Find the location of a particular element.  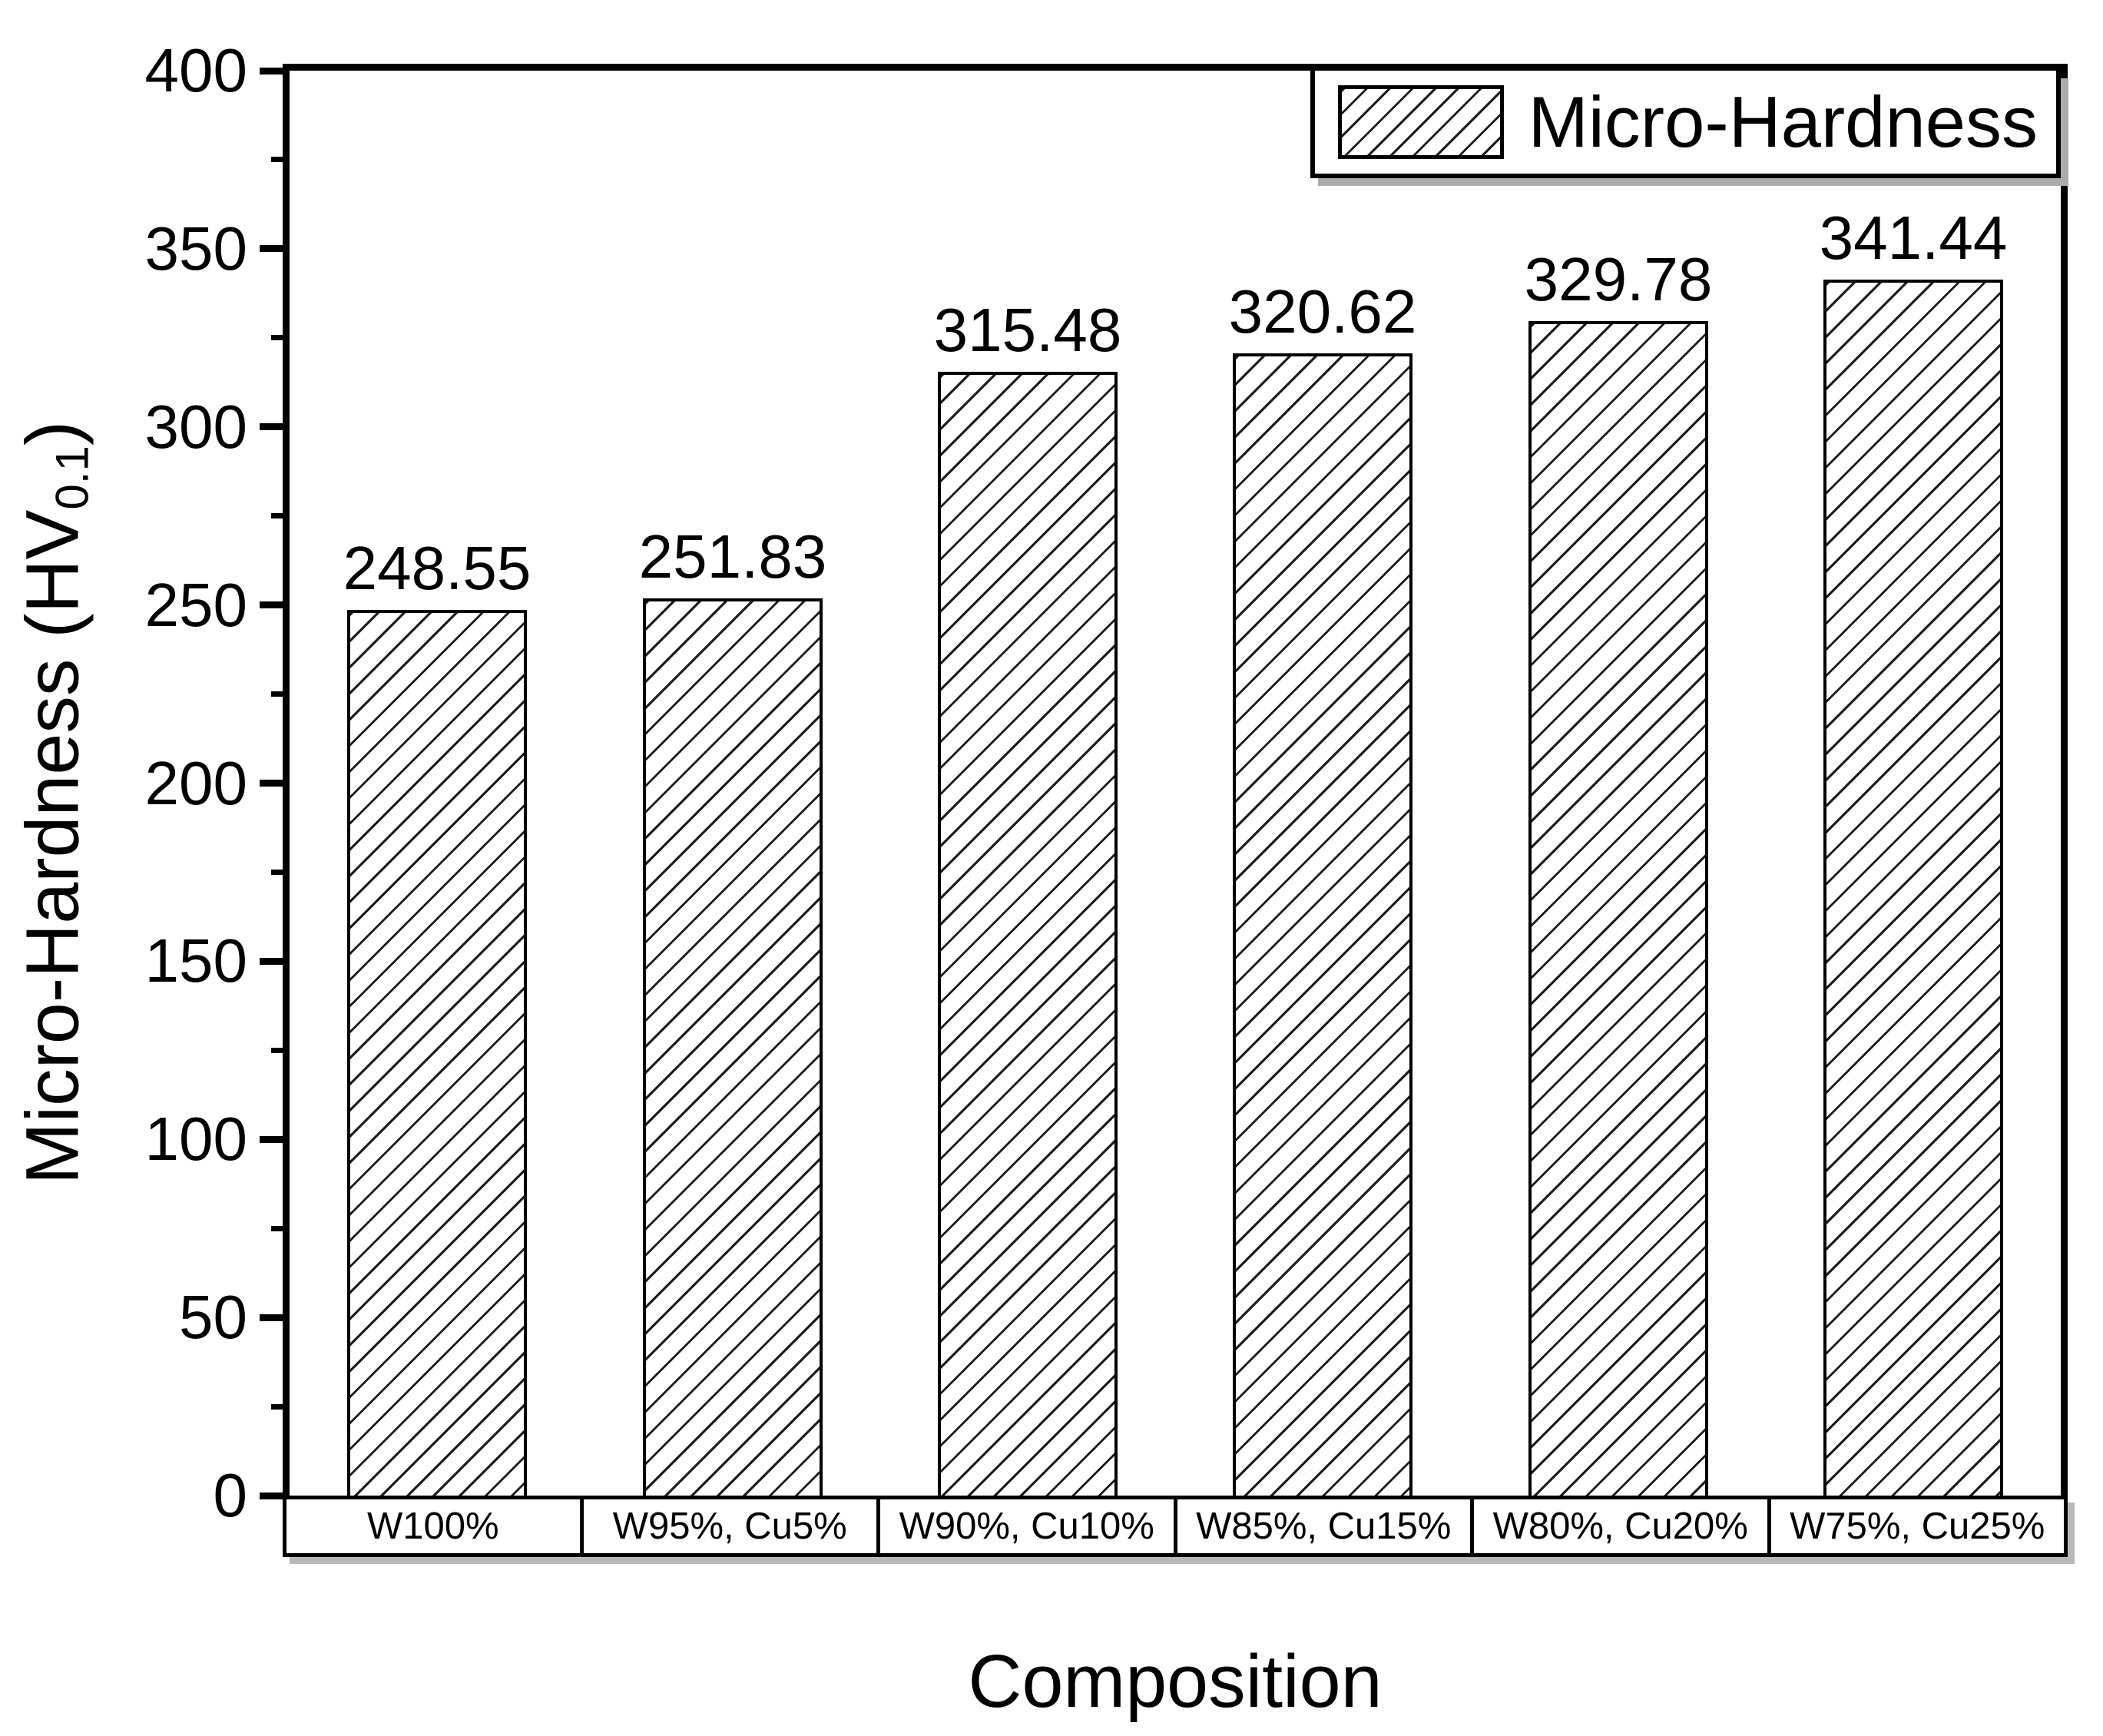

category-cell: W90%, Cu10% is located at coordinates (1026, 1526).